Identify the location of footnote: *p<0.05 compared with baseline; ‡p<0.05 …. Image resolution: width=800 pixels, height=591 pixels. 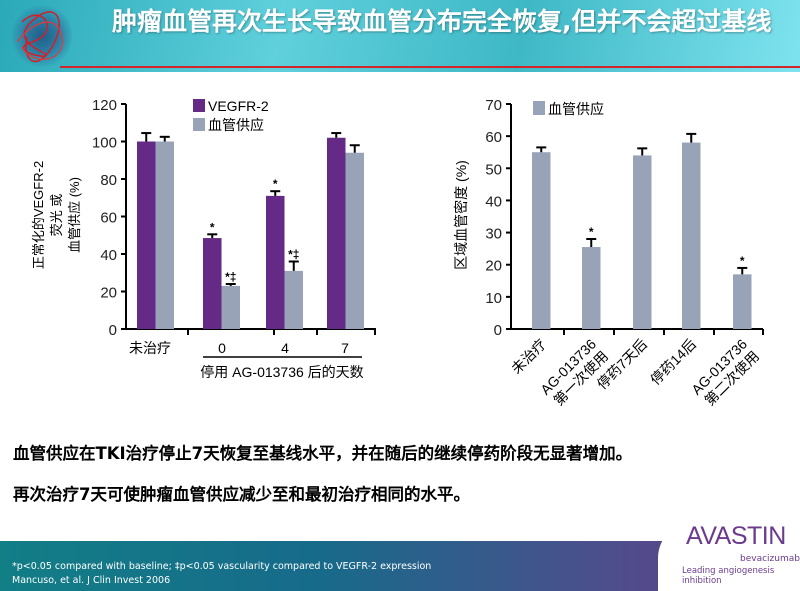
(222, 566).